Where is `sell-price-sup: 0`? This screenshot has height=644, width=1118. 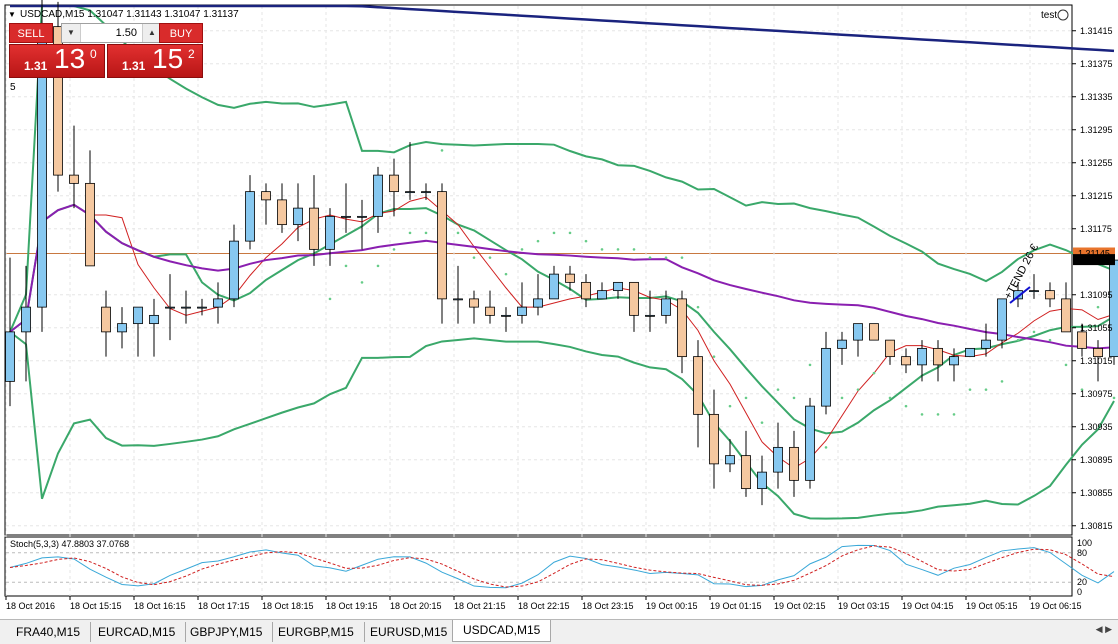
sell-price-sup: 0 is located at coordinates (93, 54).